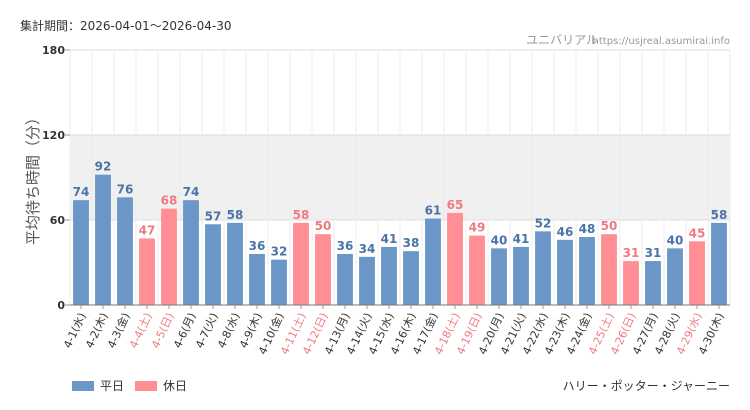 This screenshot has width=750, height=410. What do you see at coordinates (411, 278) in the screenshot?
I see `bar-4-16(木)` at bounding box center [411, 278].